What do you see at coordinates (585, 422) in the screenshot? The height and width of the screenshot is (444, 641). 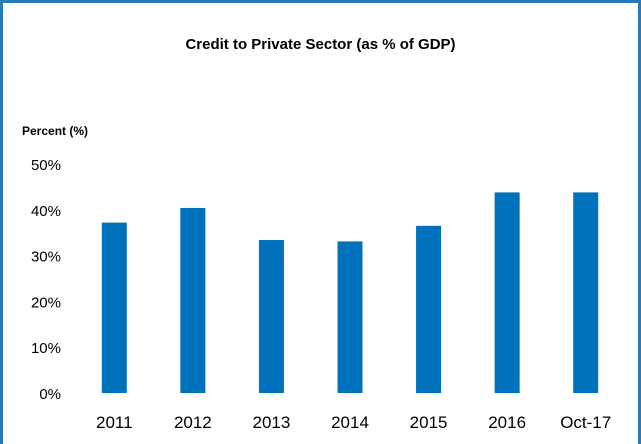 I see `x-tick-label: Oct-17` at bounding box center [585, 422].